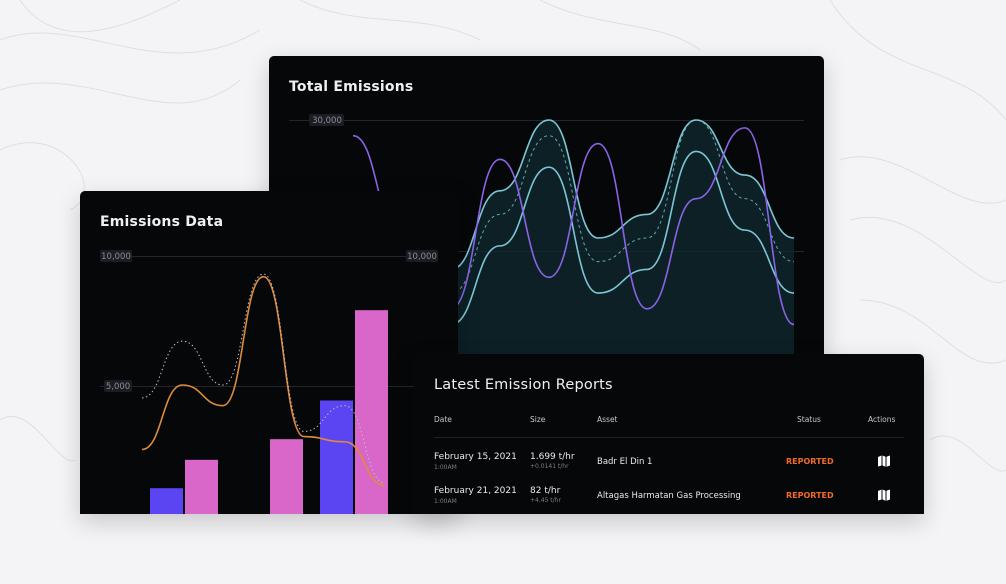 This screenshot has width=1006, height=584. I want to click on column-header-asset: Asset, so click(607, 419).